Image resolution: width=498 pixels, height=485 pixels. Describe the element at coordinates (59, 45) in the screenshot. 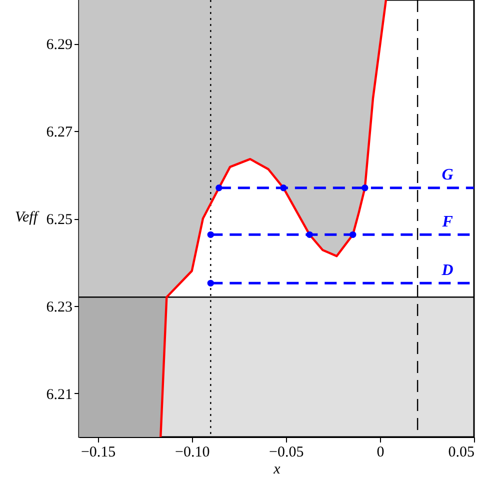

I see `y-tick-label: 6.29` at that location.